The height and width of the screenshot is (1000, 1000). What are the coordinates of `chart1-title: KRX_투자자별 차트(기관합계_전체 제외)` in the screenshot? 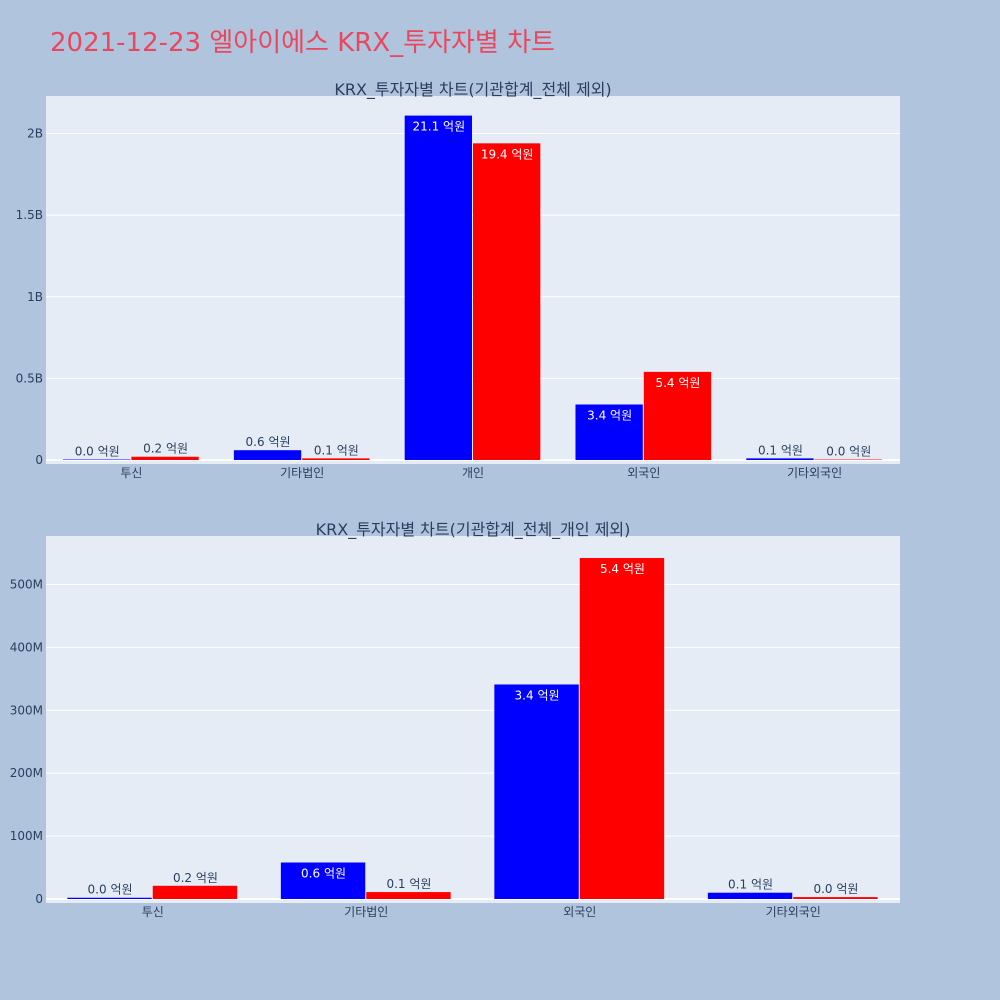 It's located at (472, 90).